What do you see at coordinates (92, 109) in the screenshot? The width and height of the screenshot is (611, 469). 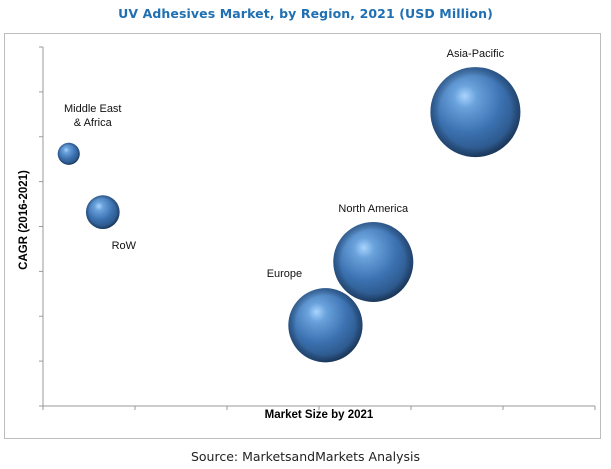 I see `bubble-label-line: Middle East` at bounding box center [92, 109].